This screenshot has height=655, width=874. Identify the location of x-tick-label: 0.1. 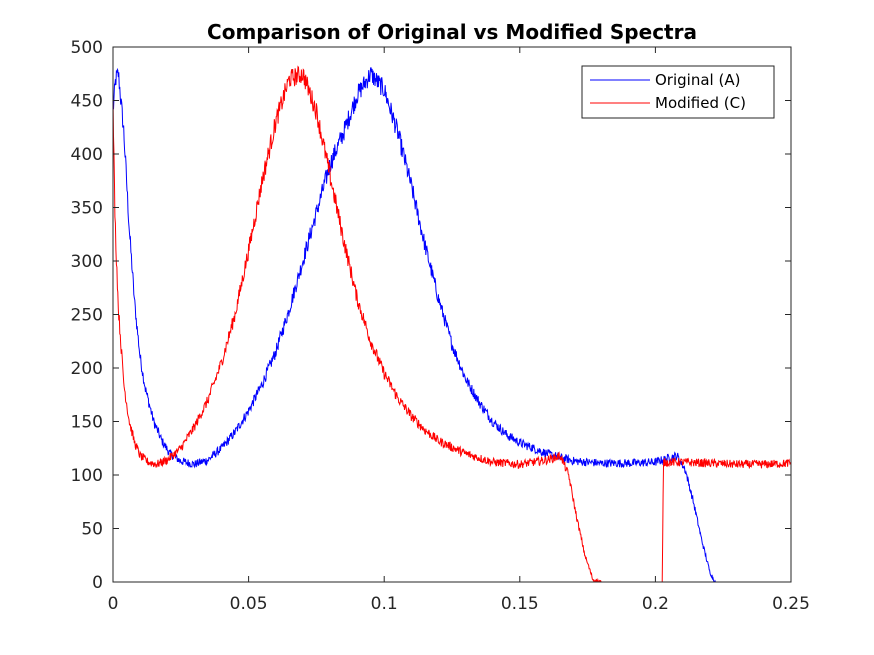
(384, 604).